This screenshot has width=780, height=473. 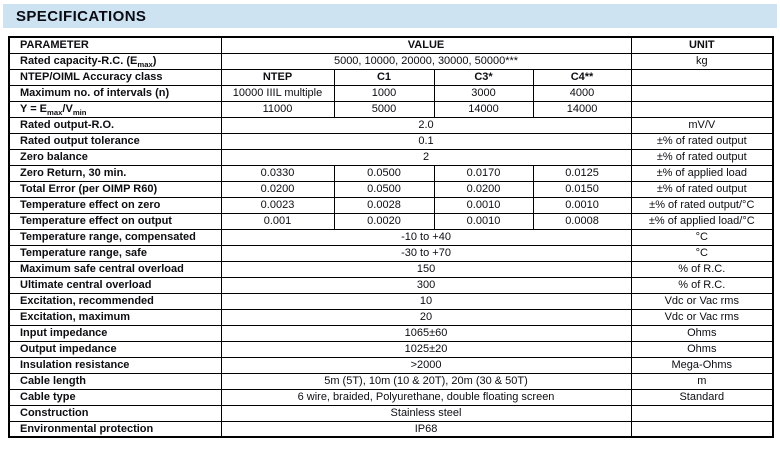 I want to click on page-title: SPECIFICATIONS, so click(x=81, y=16).